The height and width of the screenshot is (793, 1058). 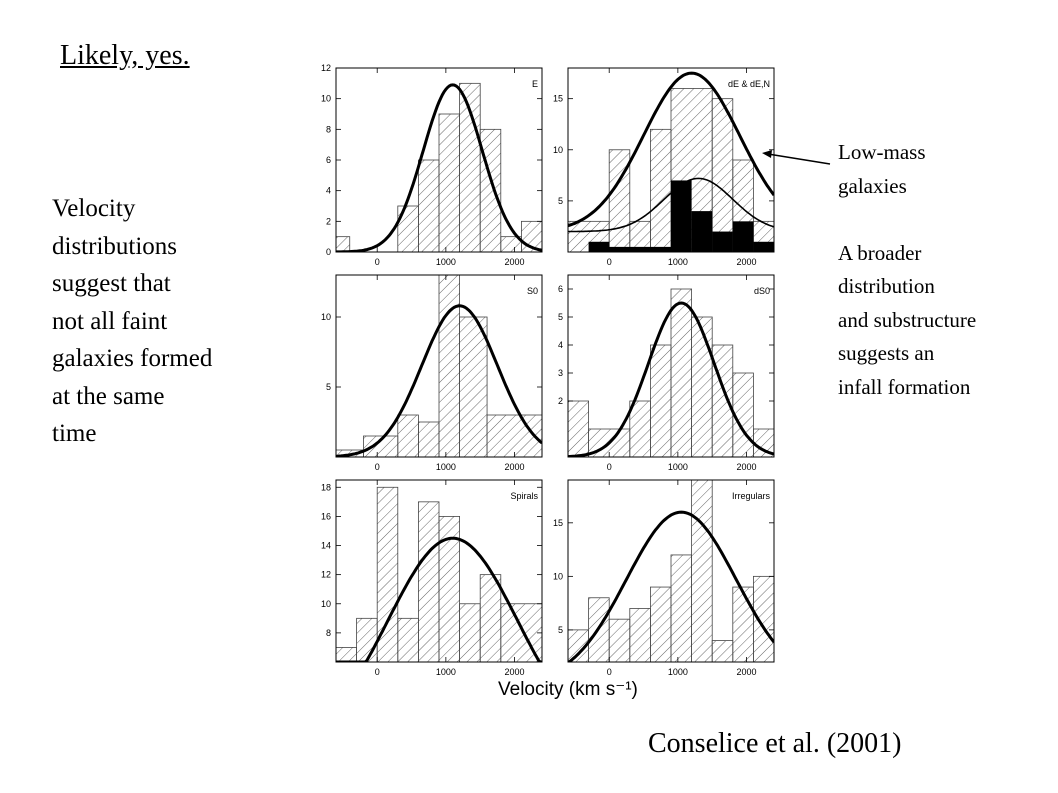 What do you see at coordinates (904, 386) in the screenshot?
I see `note-line: infall formation` at bounding box center [904, 386].